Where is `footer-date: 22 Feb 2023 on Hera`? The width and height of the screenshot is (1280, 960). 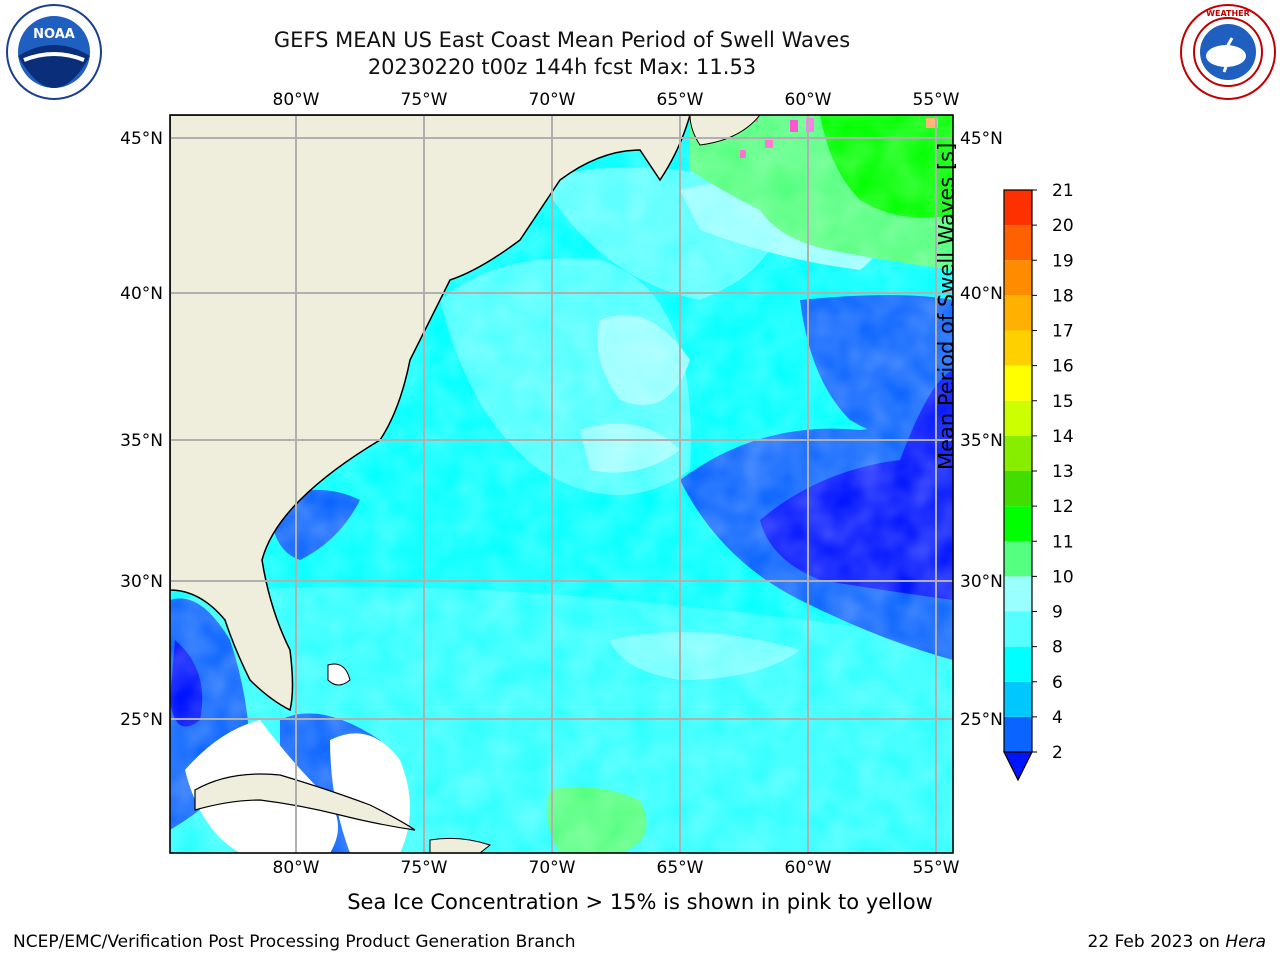 footer-date: 22 Feb 2023 on Hera is located at coordinates (1177, 942).